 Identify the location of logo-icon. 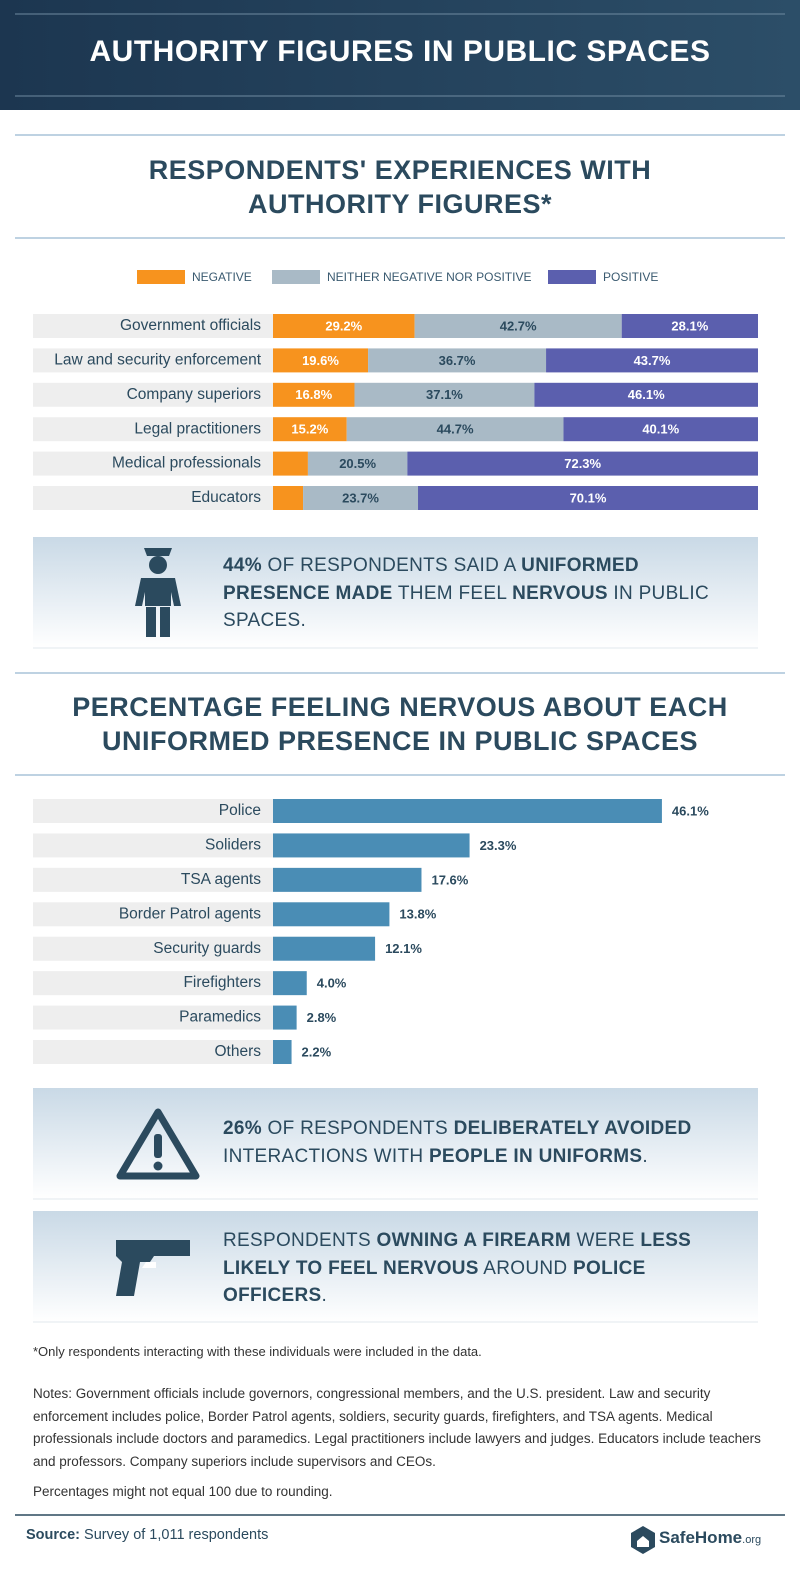
(643, 1540).